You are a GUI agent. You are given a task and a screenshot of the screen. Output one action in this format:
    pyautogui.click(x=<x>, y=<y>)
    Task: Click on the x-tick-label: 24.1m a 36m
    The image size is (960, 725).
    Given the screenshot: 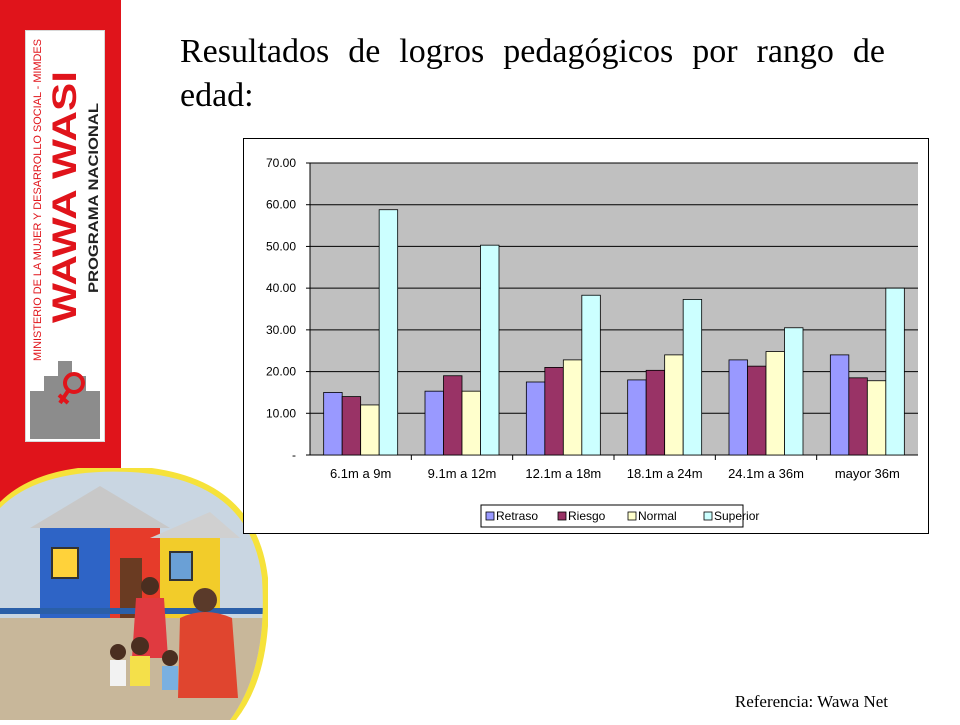 What is the action you would take?
    pyautogui.click(x=766, y=473)
    